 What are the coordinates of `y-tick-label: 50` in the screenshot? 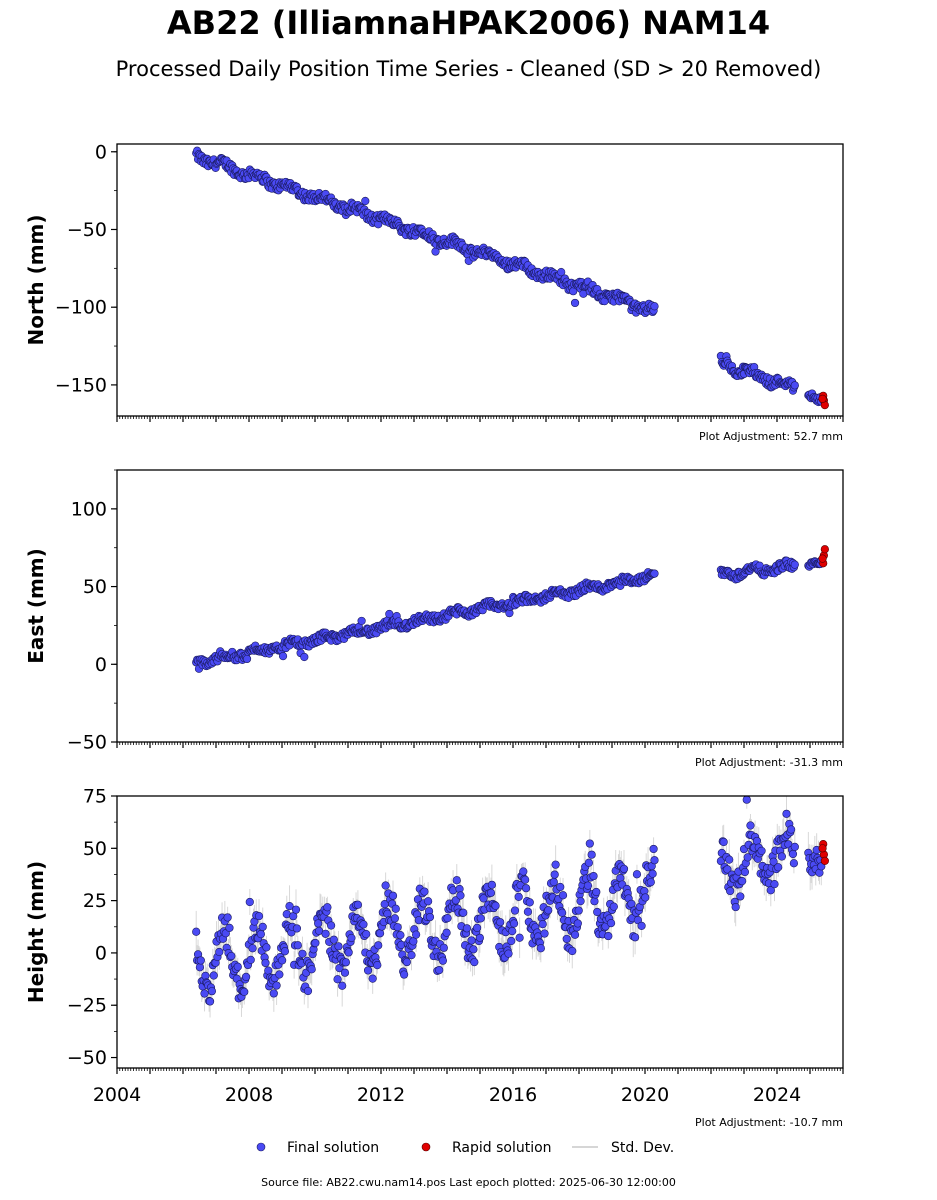 It's located at (95, 587).